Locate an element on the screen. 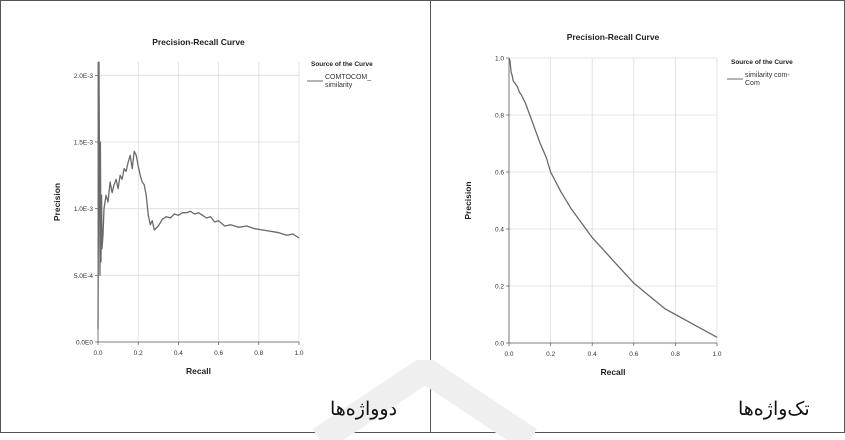  legend-label: similarity com- is located at coordinates (767, 75).